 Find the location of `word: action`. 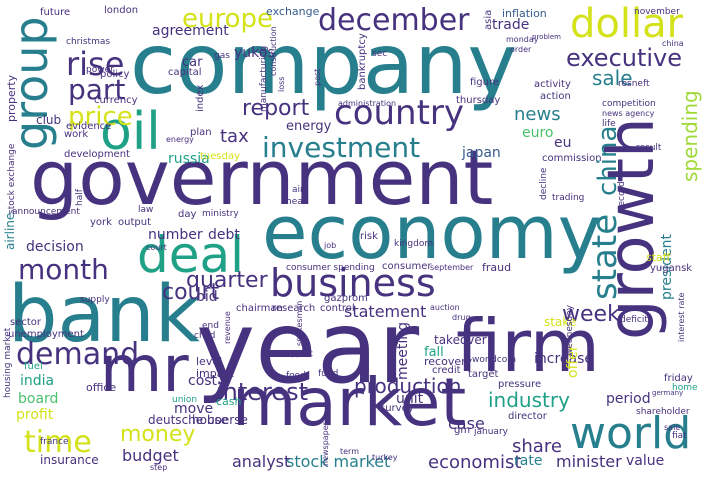

word: action is located at coordinates (555, 96).